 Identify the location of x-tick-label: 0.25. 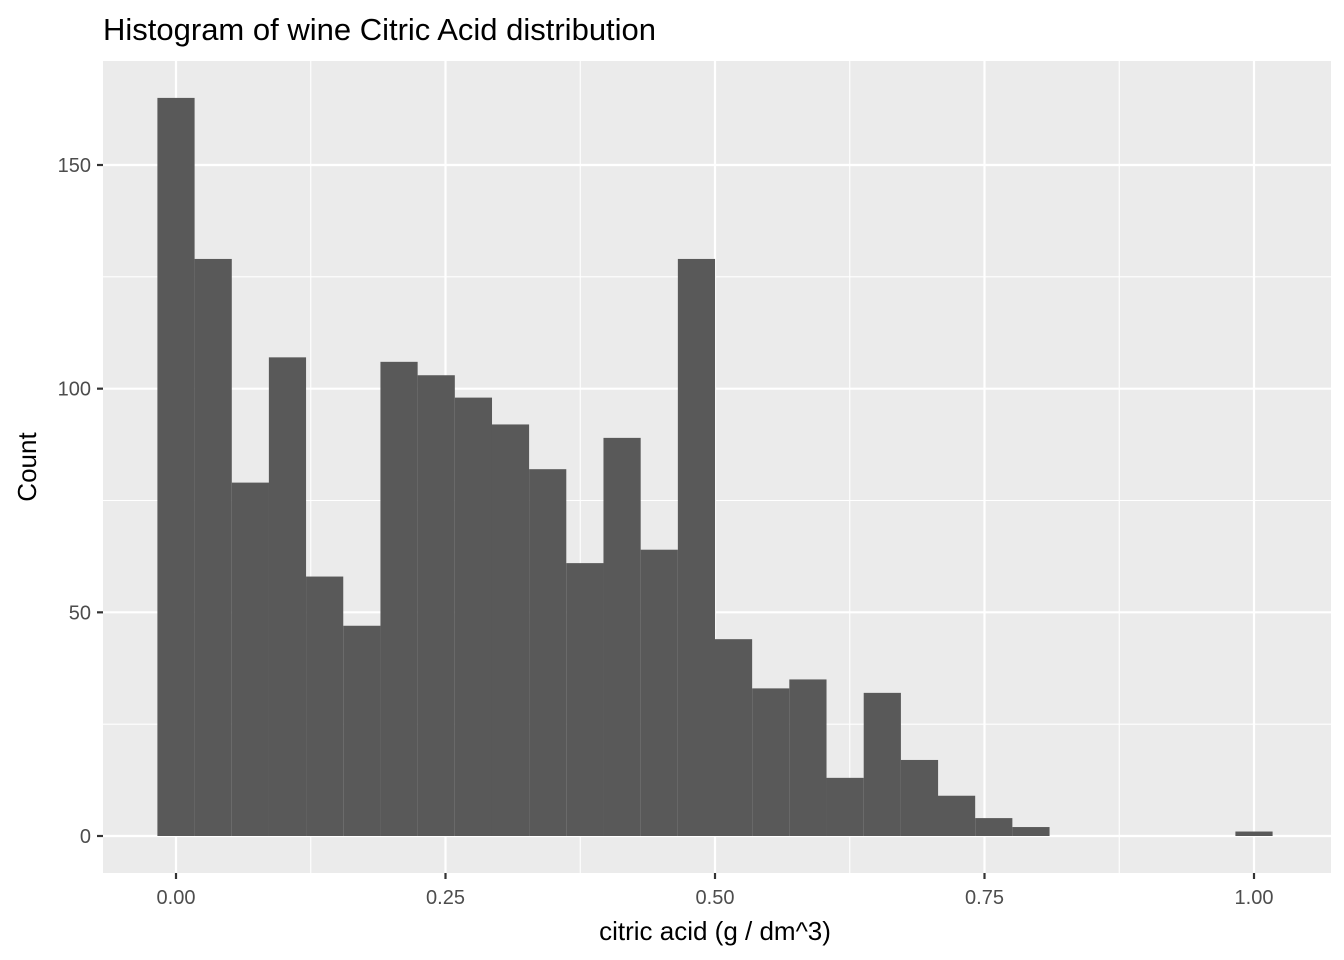
(445, 898).